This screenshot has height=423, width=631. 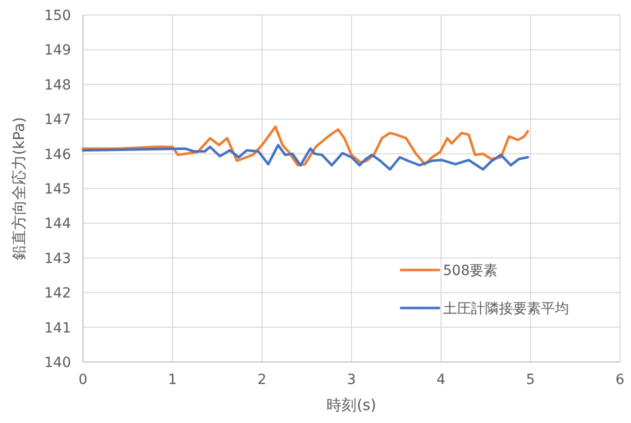 I want to click on y-axis-title: 鉛直方向全応力(kPa), so click(x=19, y=188).